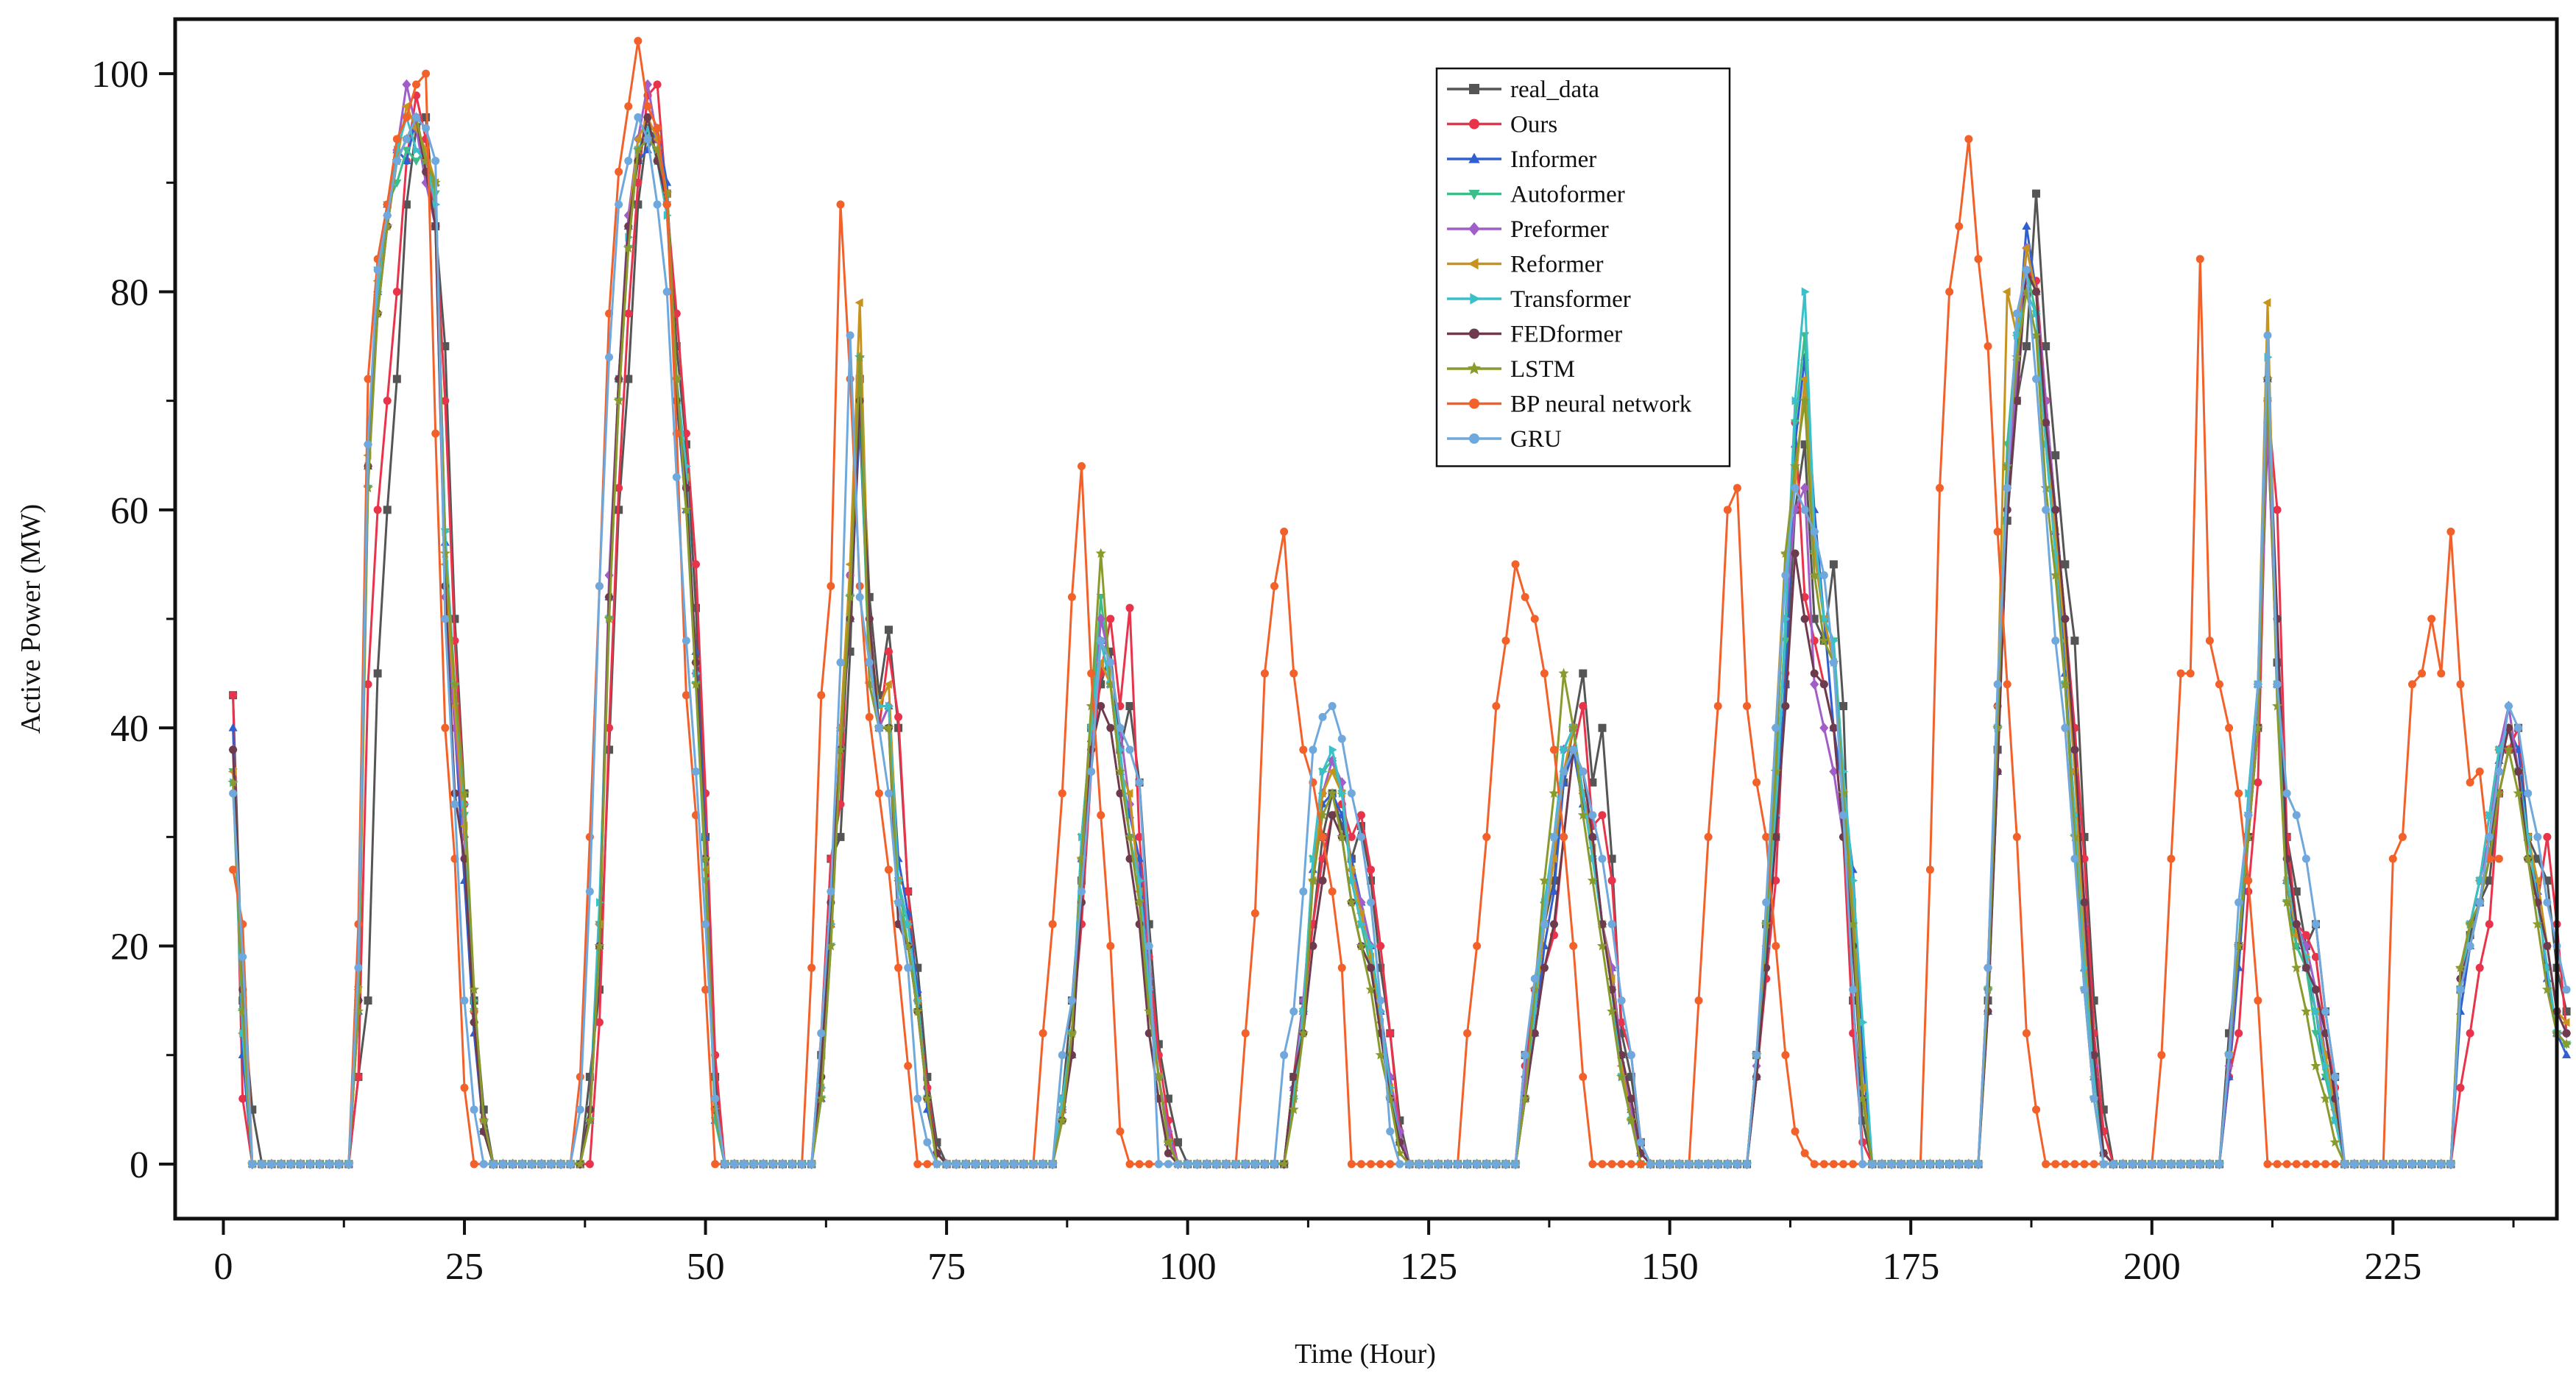 This screenshot has width=2576, height=1382. What do you see at coordinates (1428, 1267) in the screenshot?
I see `x-tick-label: 125` at bounding box center [1428, 1267].